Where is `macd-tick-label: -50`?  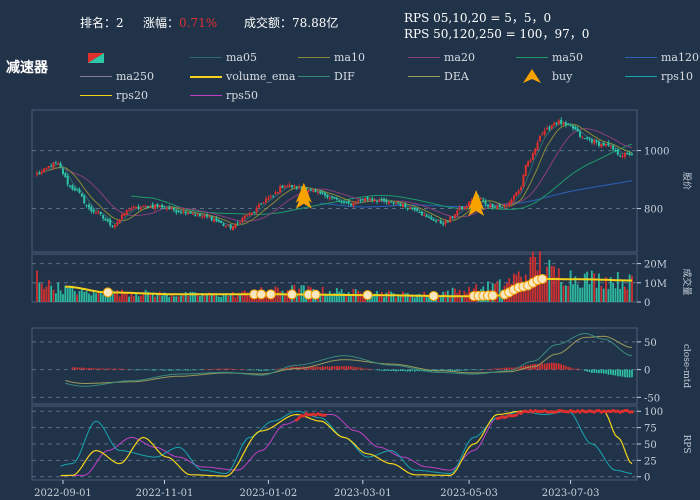
macd-tick-label: -50 is located at coordinates (652, 398).